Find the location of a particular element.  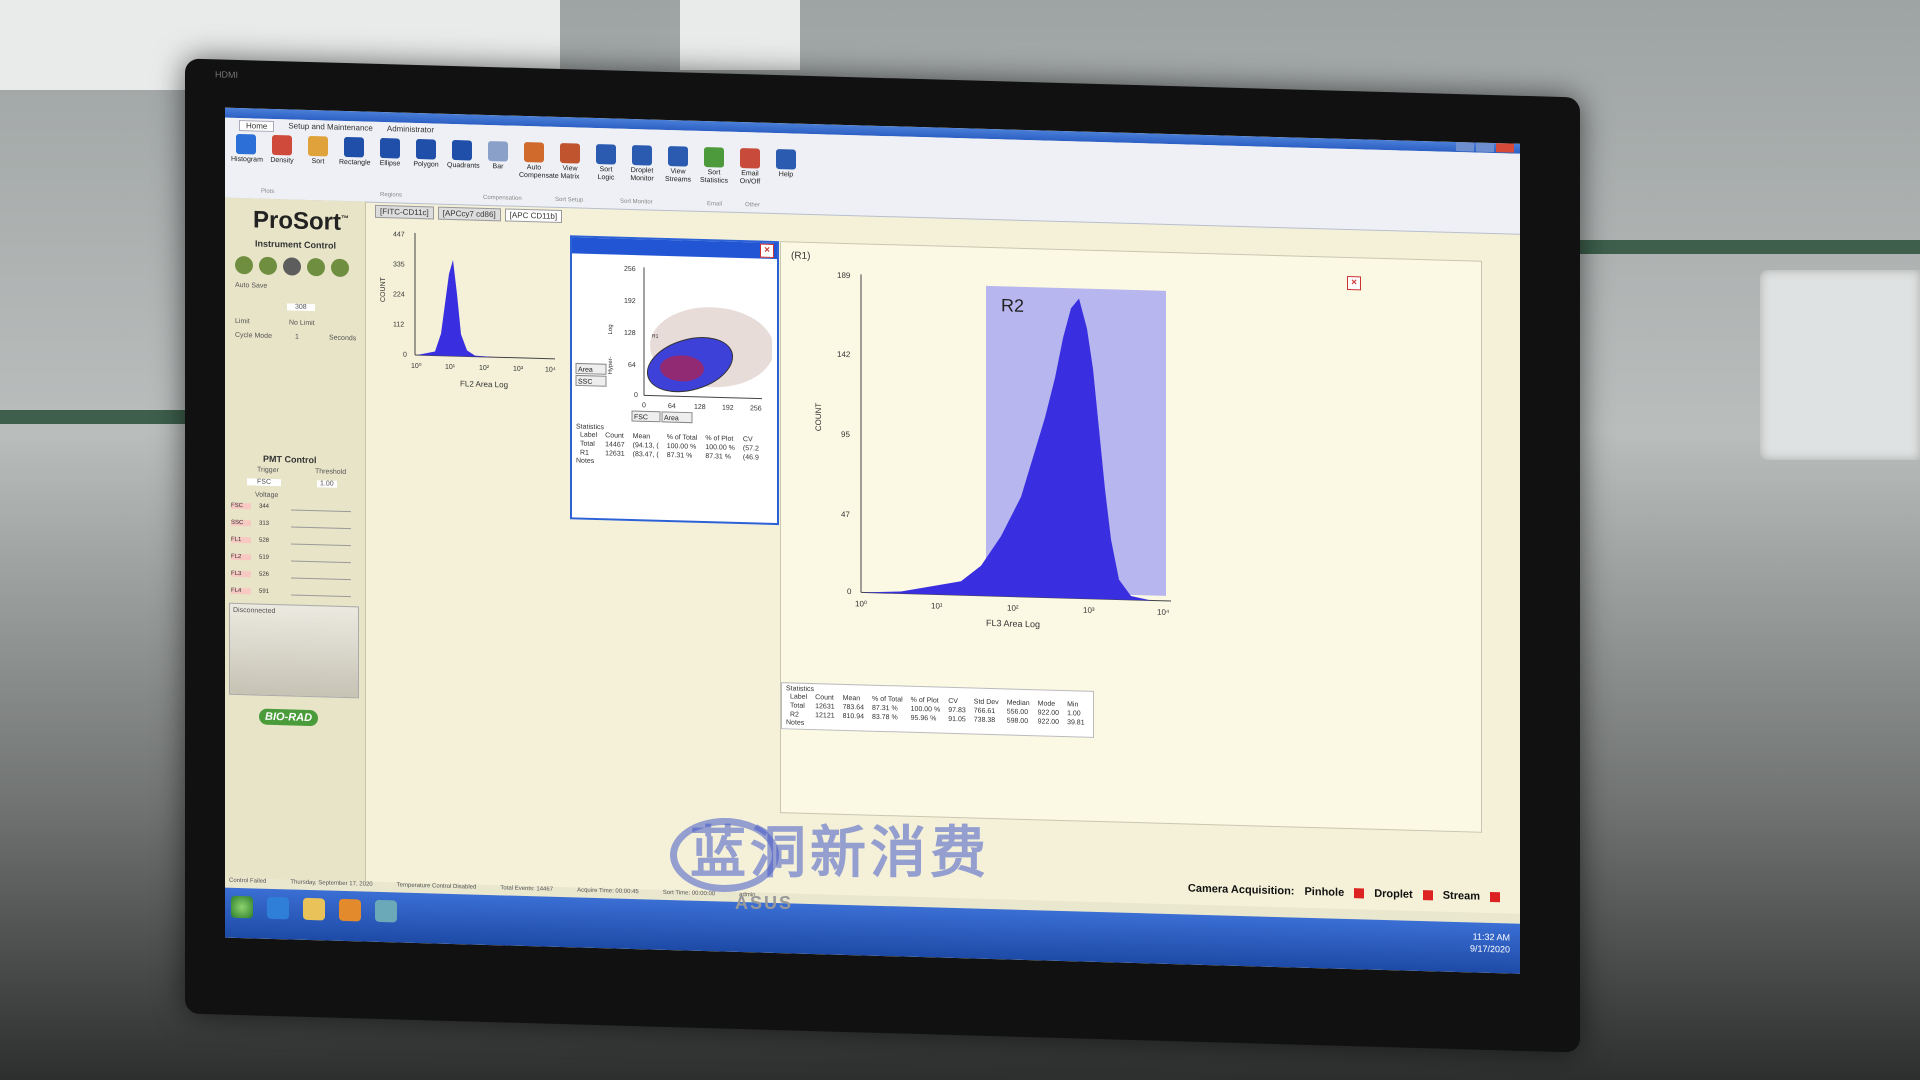

restart-button is located at coordinates (292, 266).